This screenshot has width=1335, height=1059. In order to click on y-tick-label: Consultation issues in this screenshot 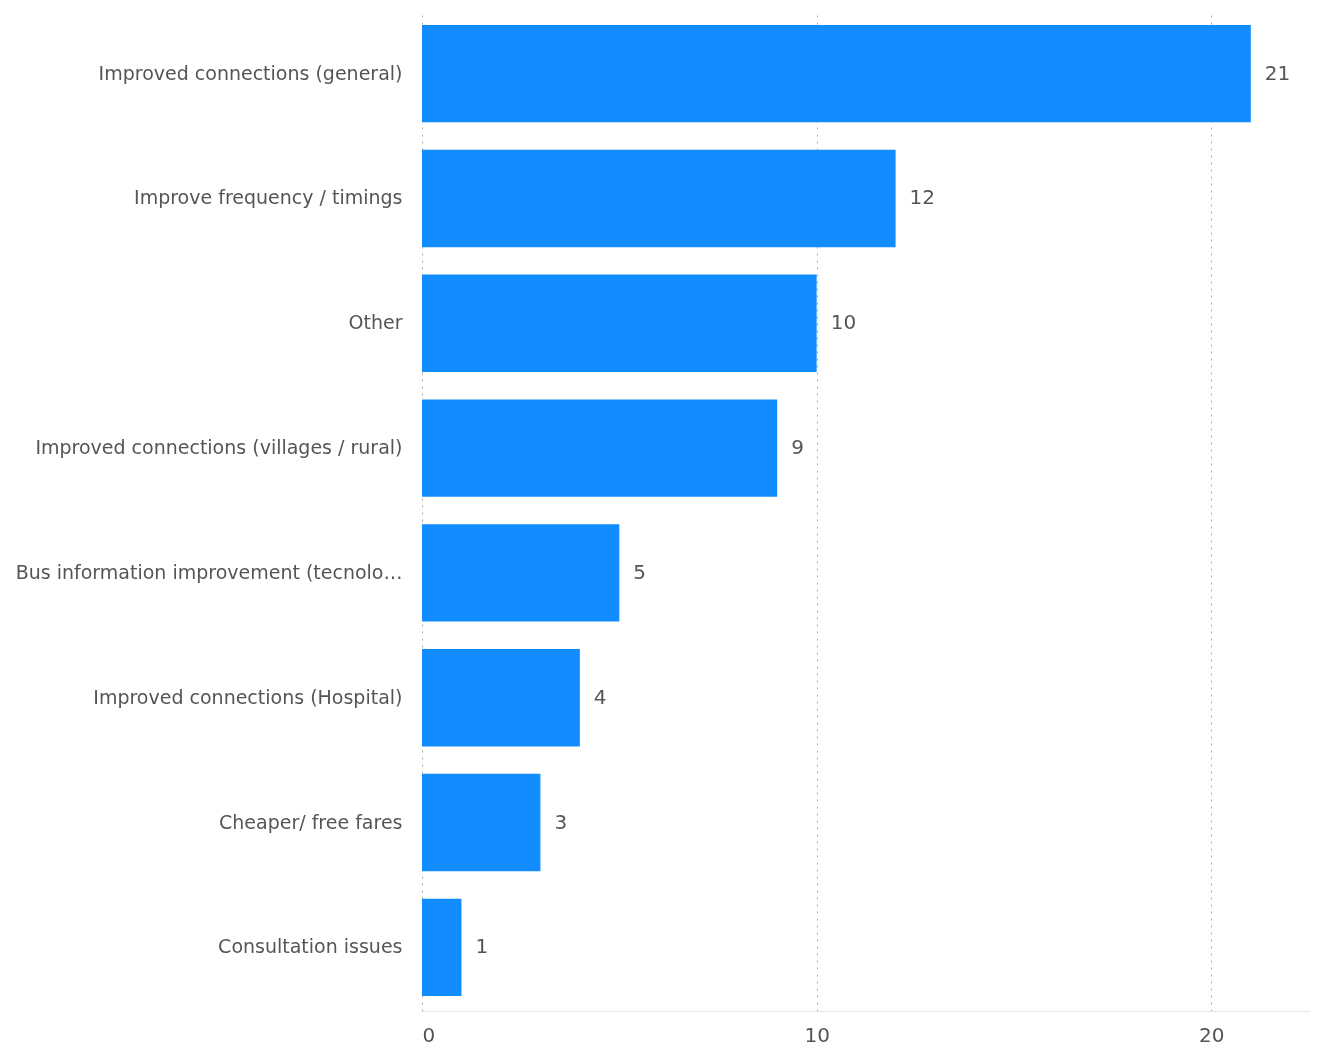, I will do `click(310, 946)`.